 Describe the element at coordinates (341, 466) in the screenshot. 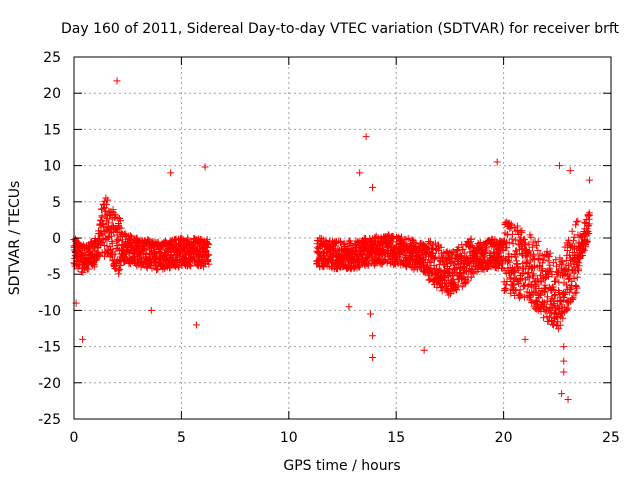

I see `x-axis-label: GPS time / hours` at that location.